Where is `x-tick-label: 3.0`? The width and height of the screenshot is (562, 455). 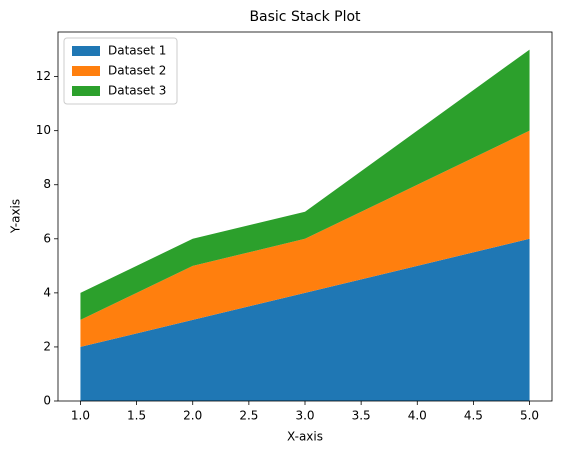 x-tick-label: 3.0 is located at coordinates (304, 416).